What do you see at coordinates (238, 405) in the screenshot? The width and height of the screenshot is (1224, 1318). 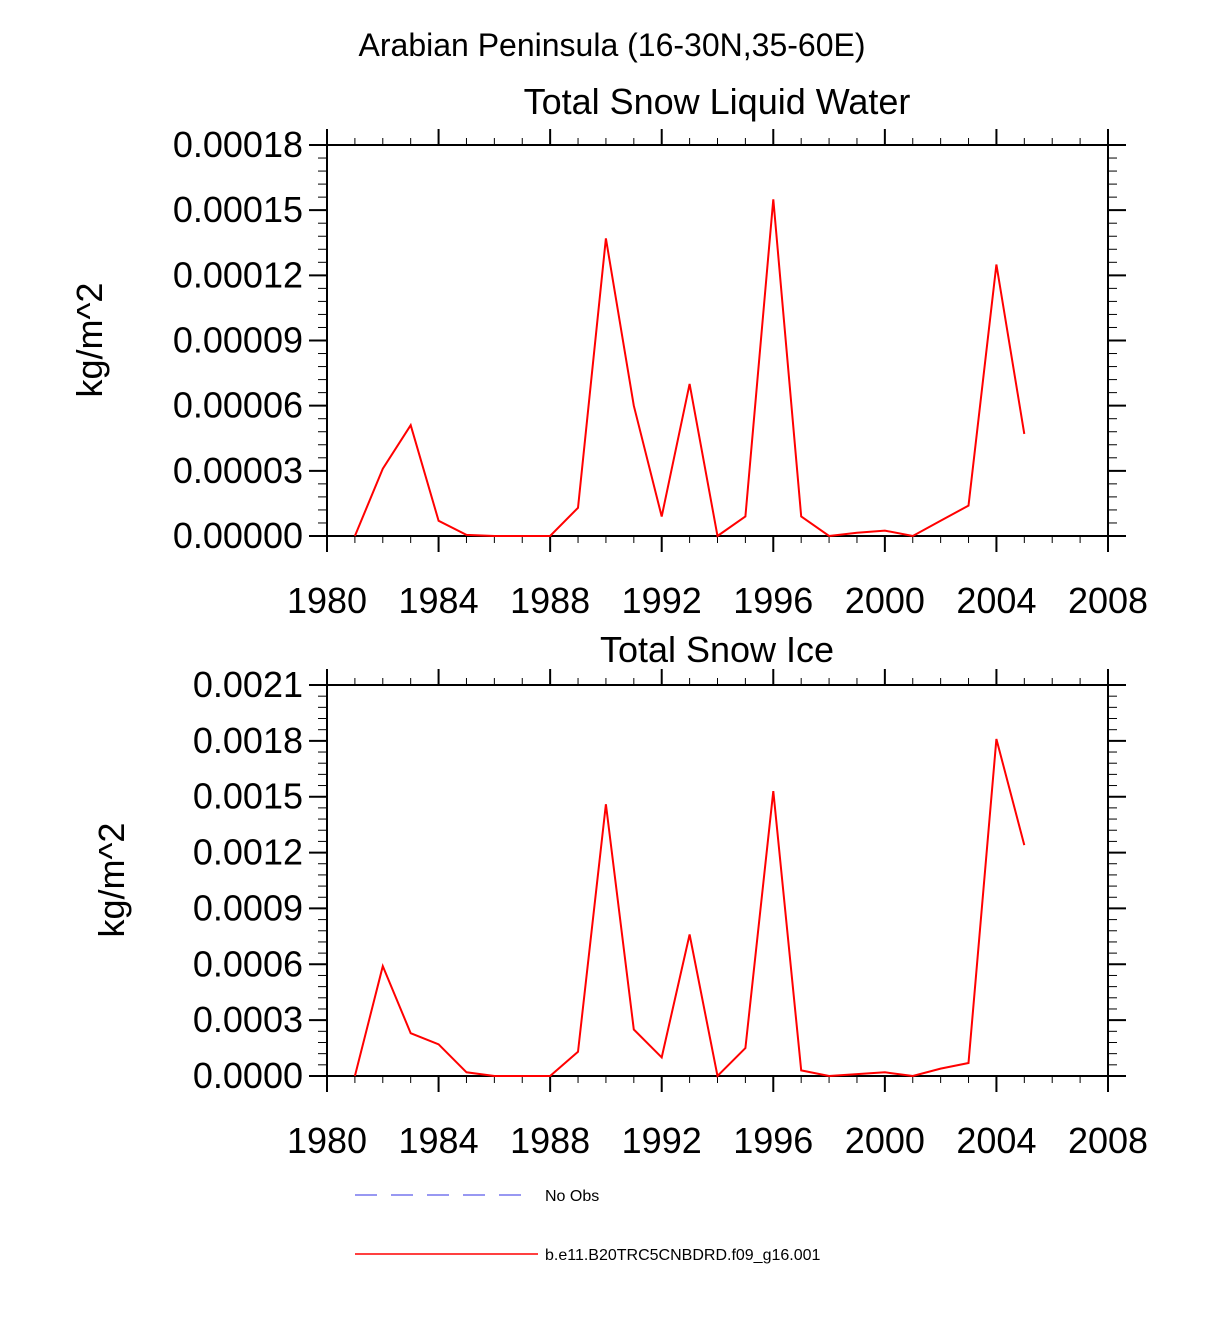 I see `y-tick-label: 0.00006` at bounding box center [238, 405].